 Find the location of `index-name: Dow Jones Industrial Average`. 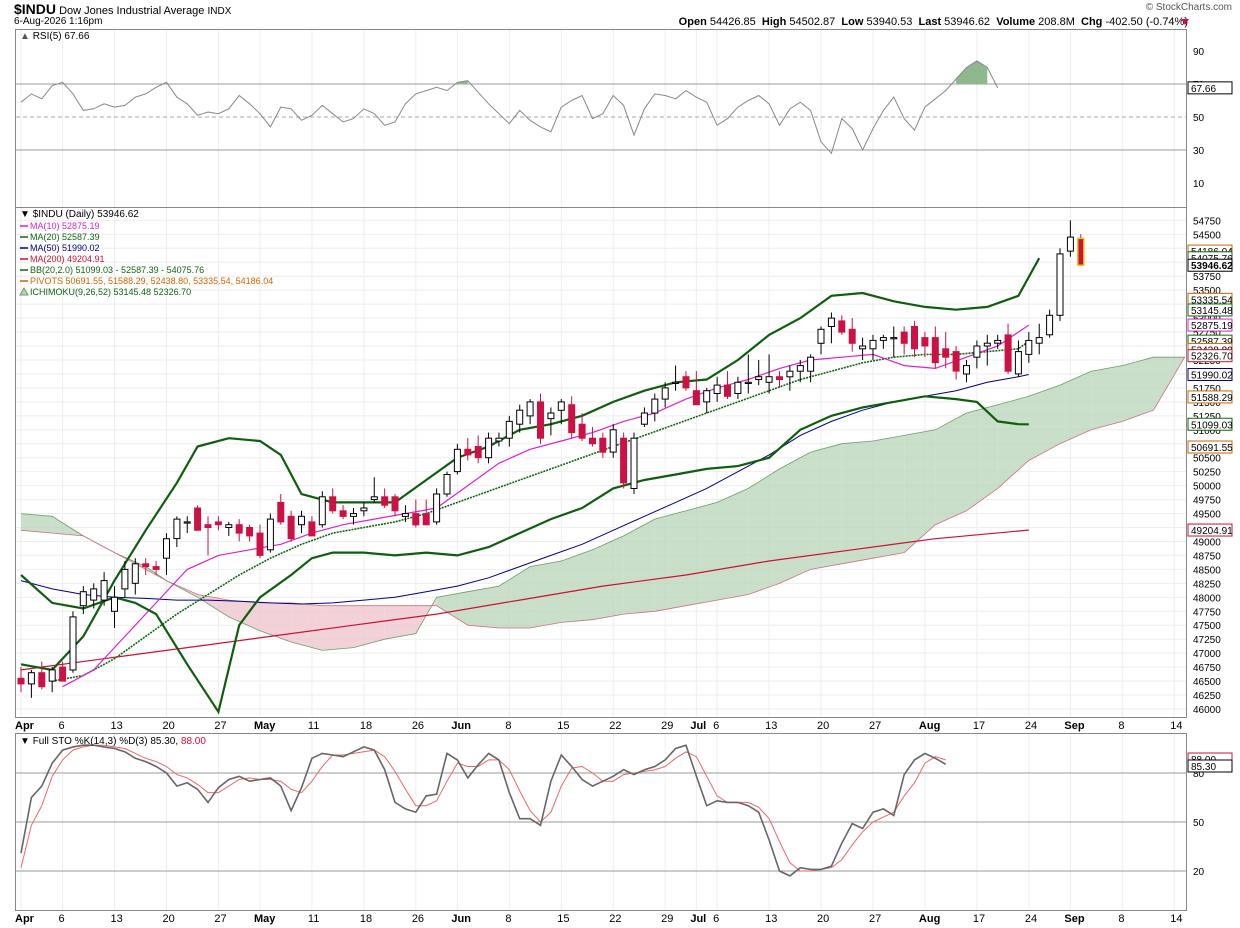

index-name: Dow Jones Industrial Average is located at coordinates (132, 11).